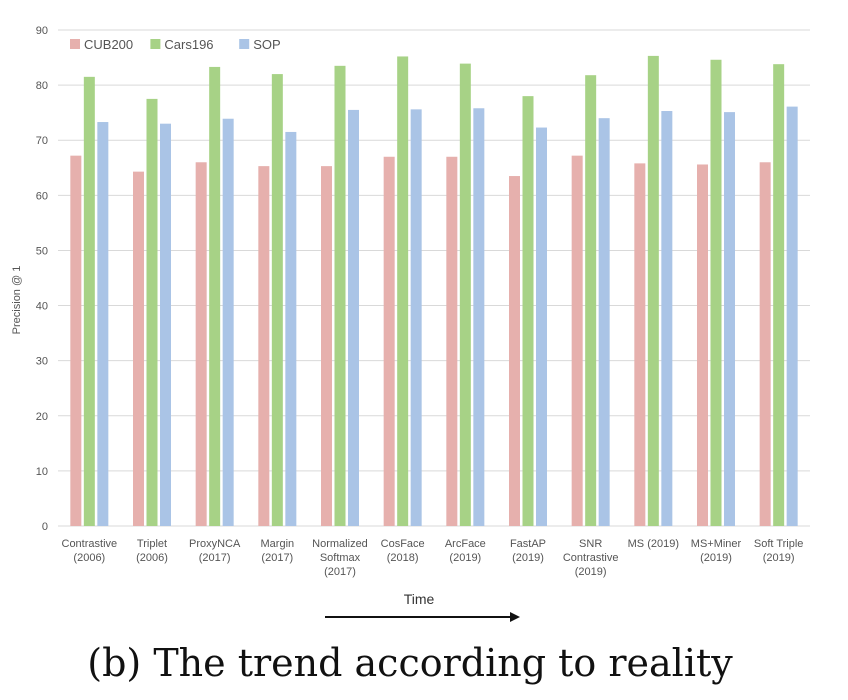 The image size is (848, 700). Describe the element at coordinates (155, 44) in the screenshot. I see `legend-swatch-cars196` at that location.